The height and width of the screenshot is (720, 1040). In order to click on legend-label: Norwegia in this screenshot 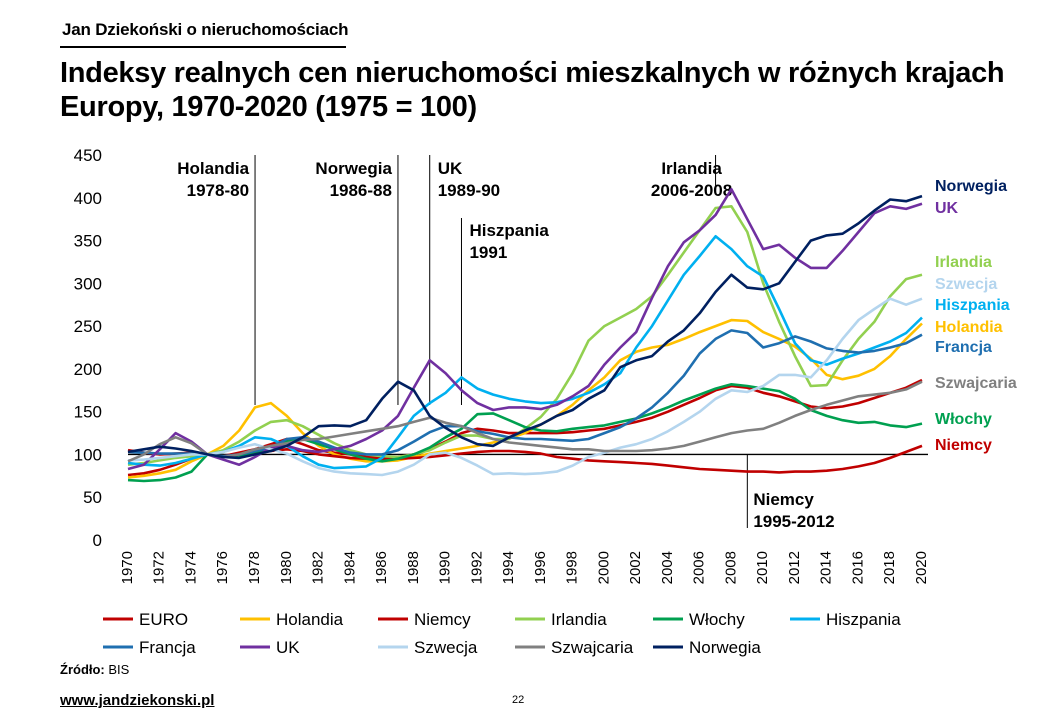, I will do `click(725, 647)`.